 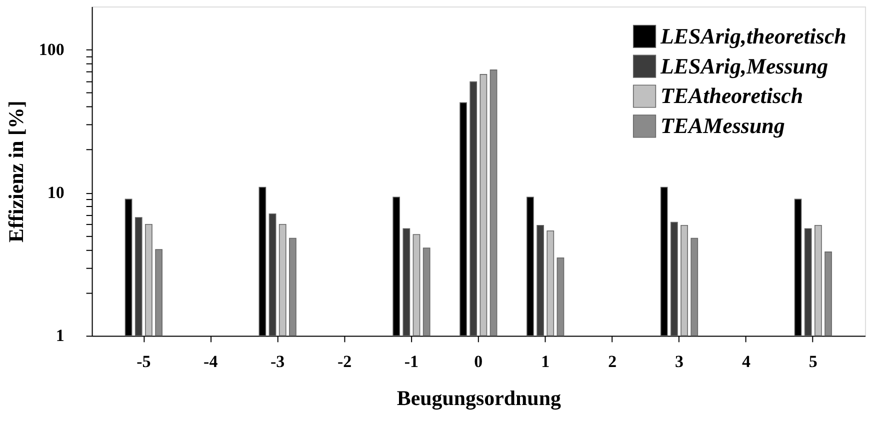 I want to click on y-tick-label: 10, so click(x=55, y=192).